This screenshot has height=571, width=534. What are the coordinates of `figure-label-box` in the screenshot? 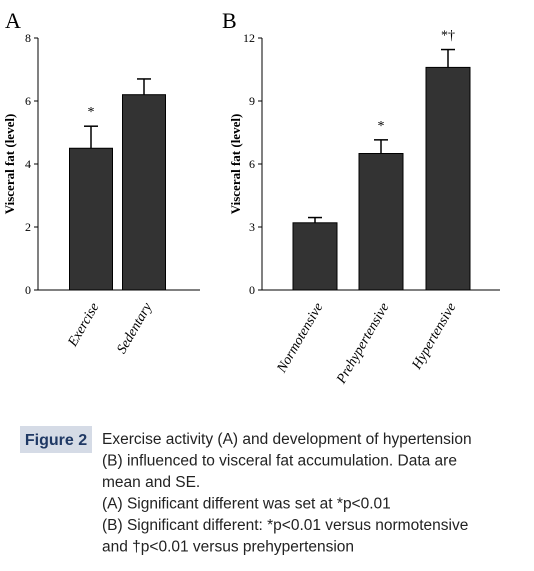 It's located at (56, 439).